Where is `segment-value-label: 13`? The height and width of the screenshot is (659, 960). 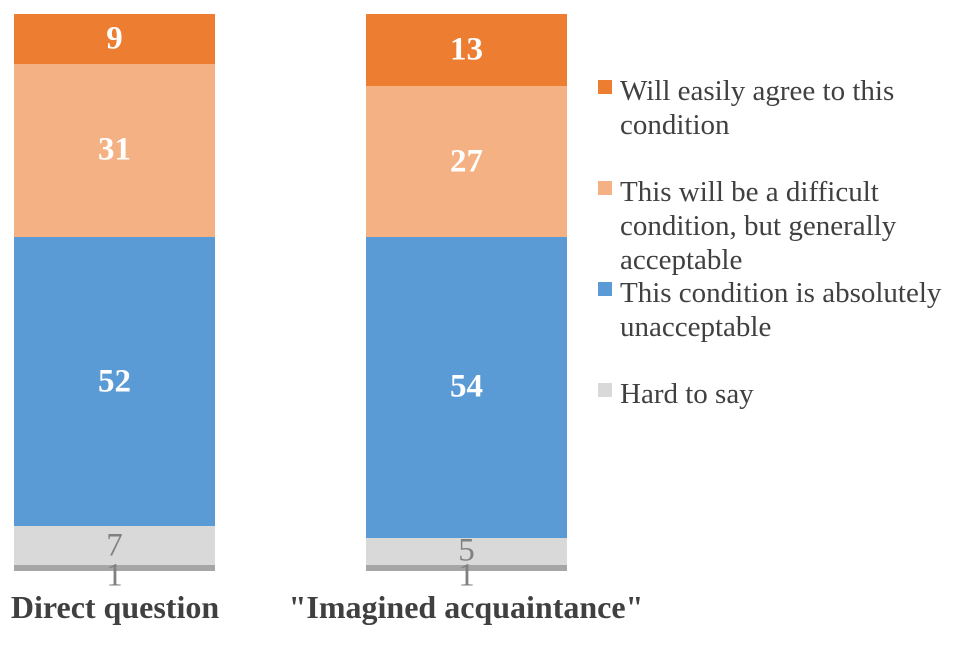
segment-value-label: 13 is located at coordinates (466, 49).